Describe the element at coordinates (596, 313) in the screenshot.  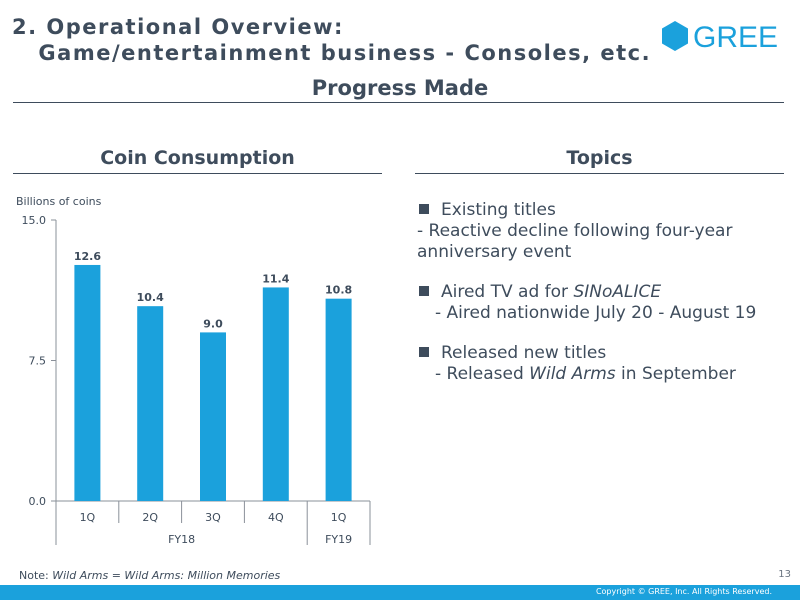
I see `topic-detail: - Aired nationwide July 20 - August 19` at that location.